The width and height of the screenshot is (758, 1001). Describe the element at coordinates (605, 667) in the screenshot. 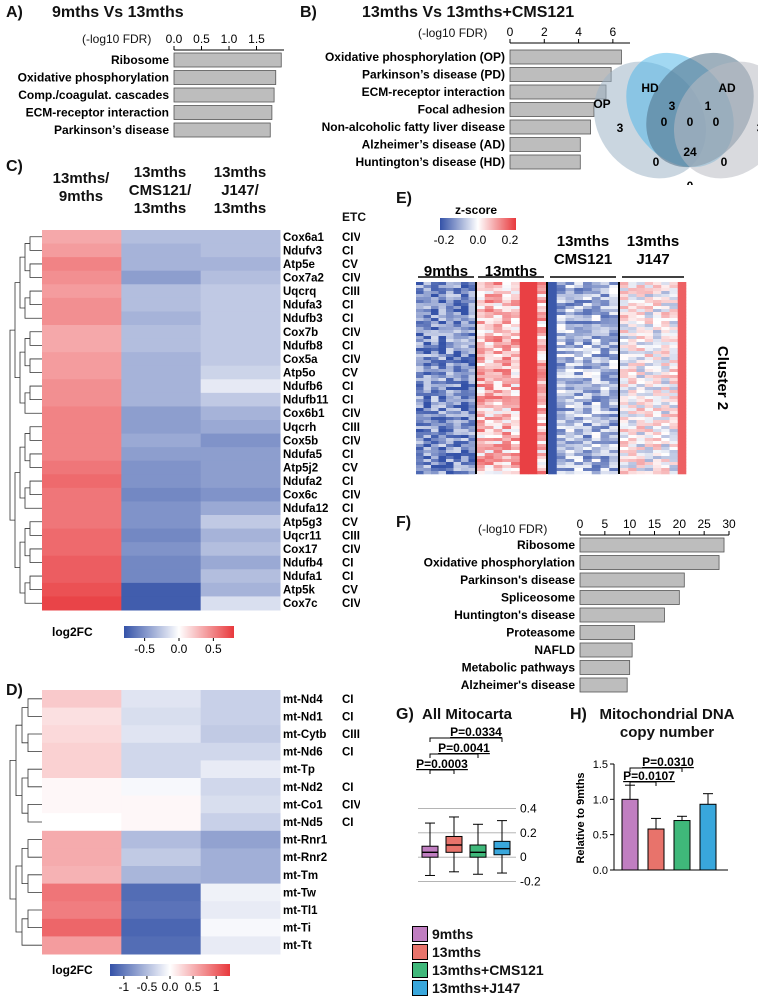

I see `panel-f-bar` at that location.